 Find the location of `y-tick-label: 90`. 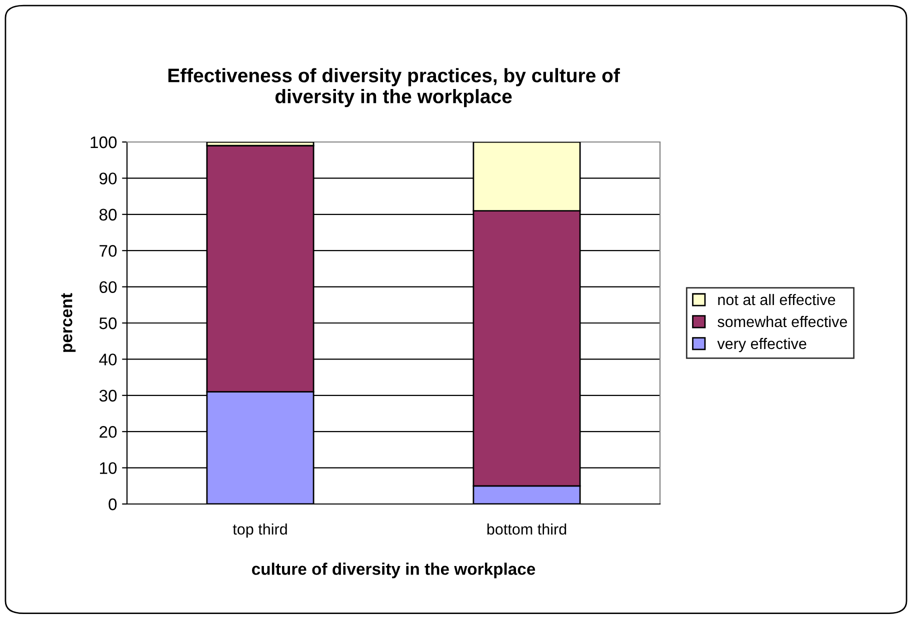

y-tick-label: 90 is located at coordinates (108, 178).